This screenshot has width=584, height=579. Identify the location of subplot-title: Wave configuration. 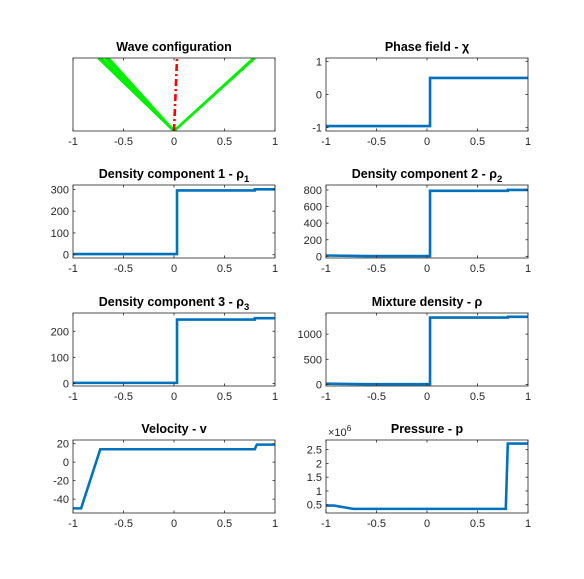
(174, 47).